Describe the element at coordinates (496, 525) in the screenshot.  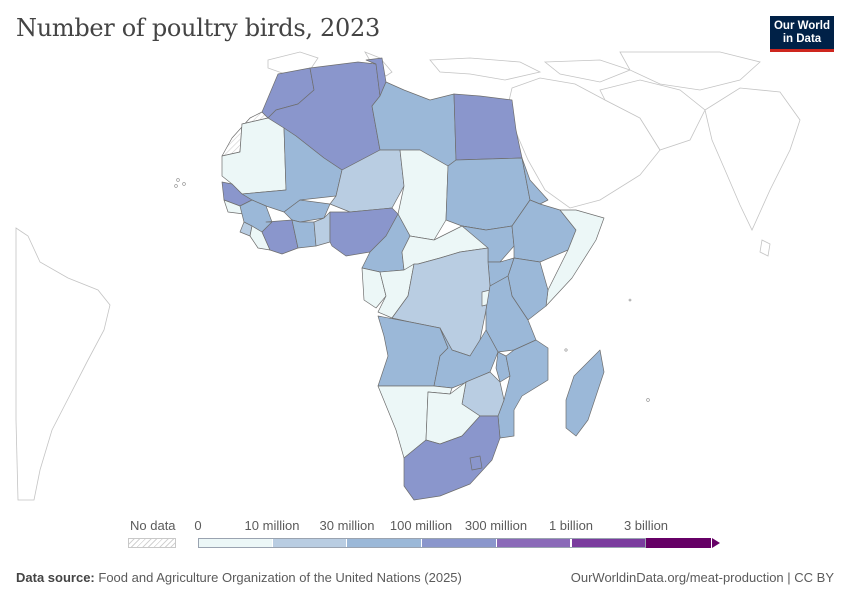
I see `legend-tick-300m: 300 million` at that location.